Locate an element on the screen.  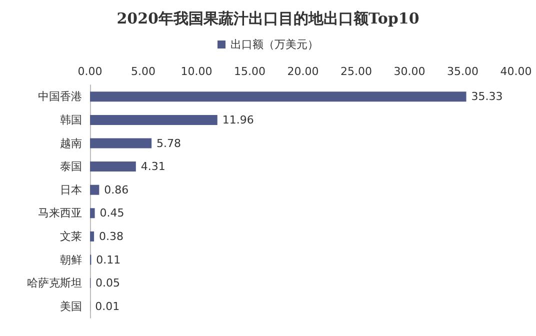
y-tick-label: 马来西亚 is located at coordinates (60, 213).